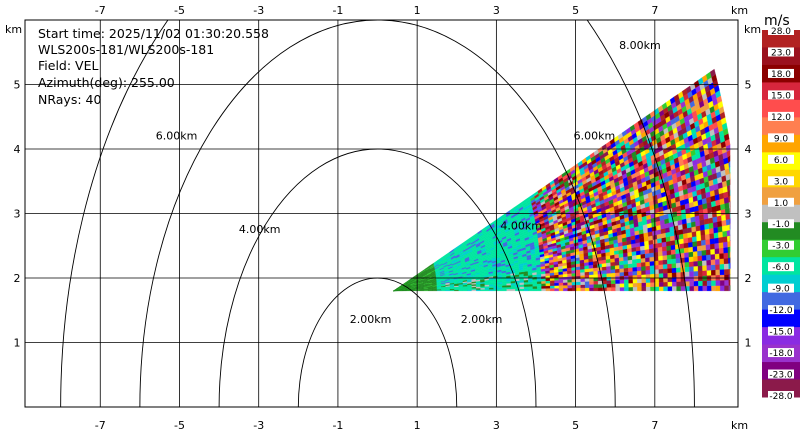 The image size is (800, 442). I want to click on y-tick-label-right: 2, so click(748, 278).